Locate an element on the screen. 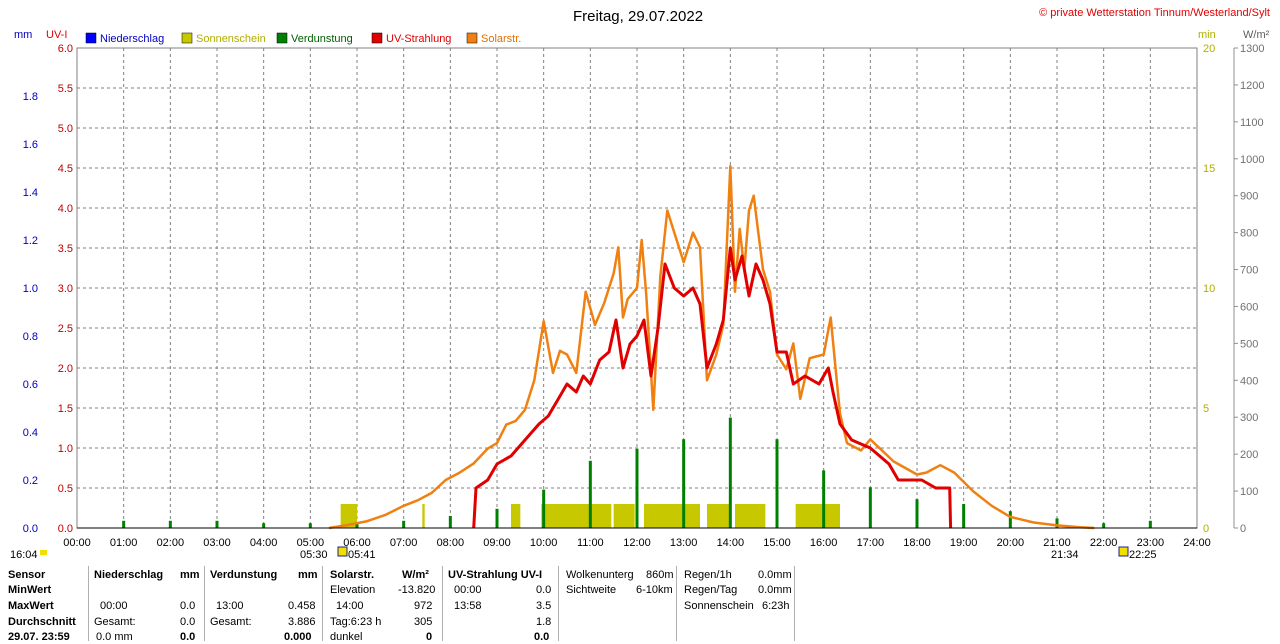  uv-max: 3.5 is located at coordinates (544, 606).